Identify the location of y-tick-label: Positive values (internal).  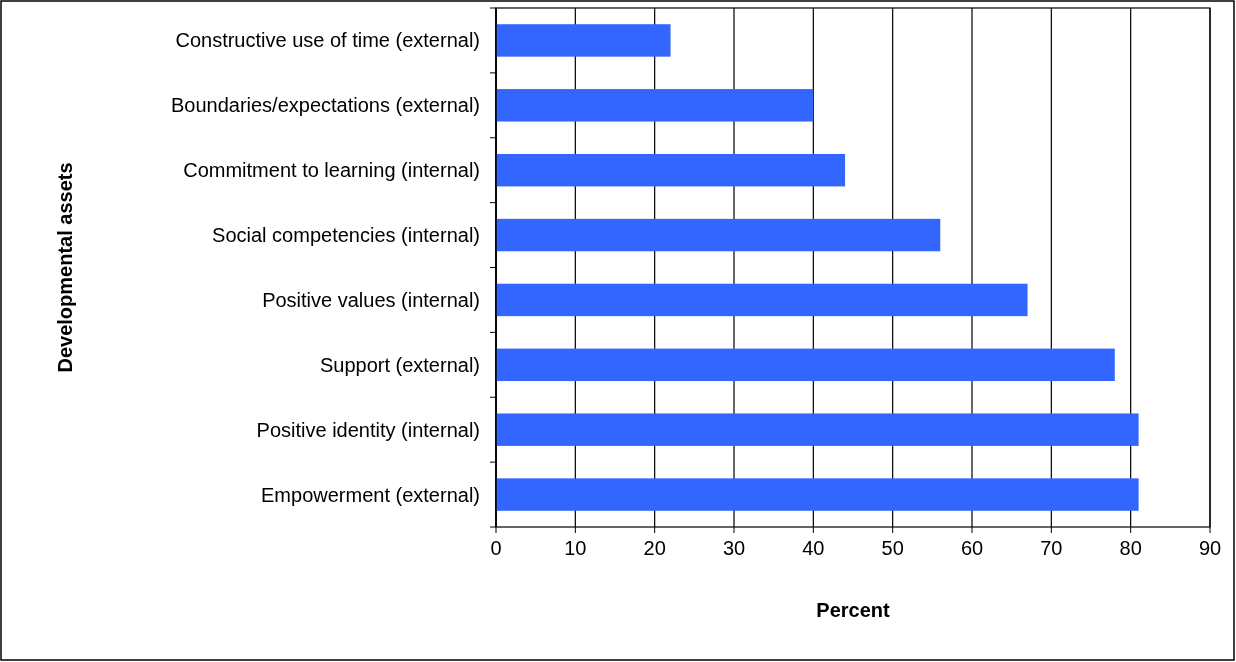
(371, 299).